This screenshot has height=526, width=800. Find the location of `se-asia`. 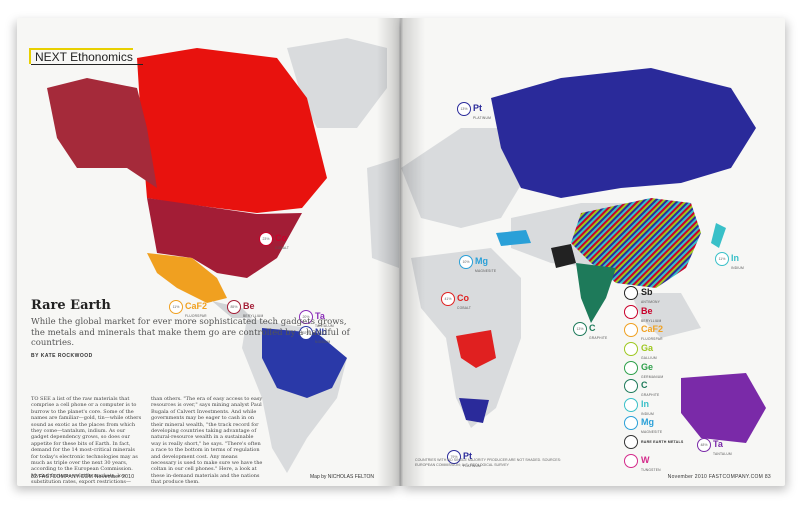

se-asia is located at coordinates (666, 315).